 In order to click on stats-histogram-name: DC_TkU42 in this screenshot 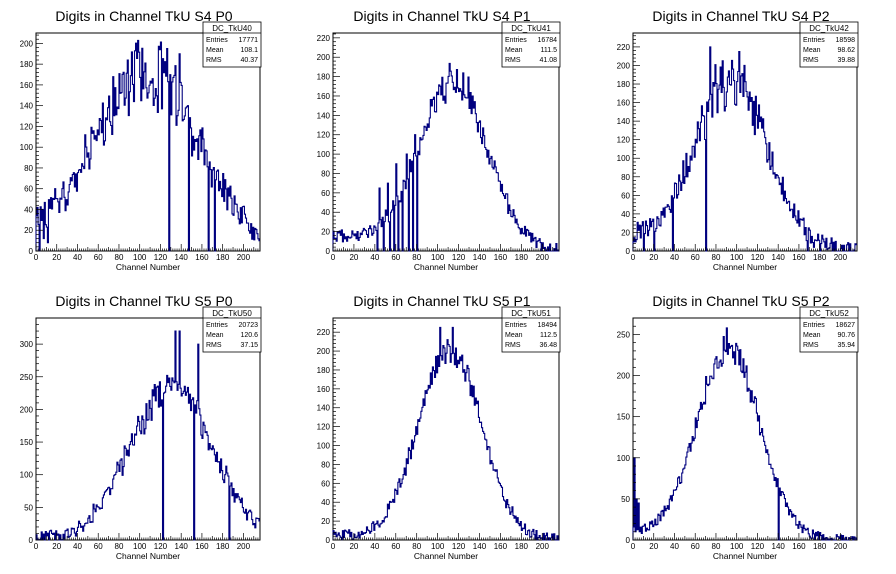, I will do `click(829, 28)`.